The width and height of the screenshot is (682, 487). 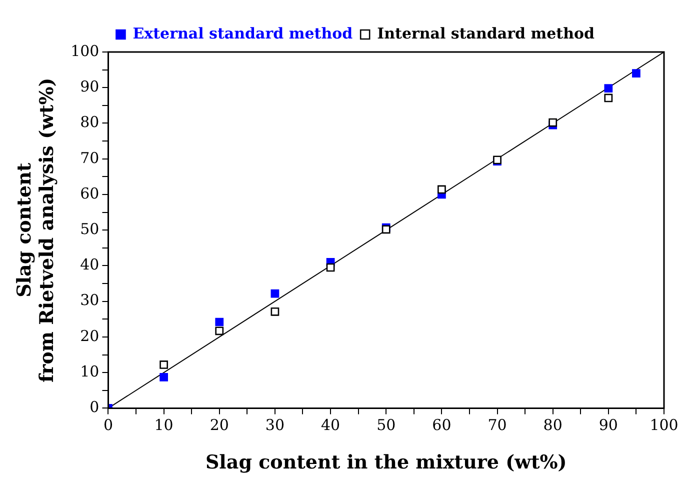 I want to click on x-tick-label: 30, so click(x=275, y=425).